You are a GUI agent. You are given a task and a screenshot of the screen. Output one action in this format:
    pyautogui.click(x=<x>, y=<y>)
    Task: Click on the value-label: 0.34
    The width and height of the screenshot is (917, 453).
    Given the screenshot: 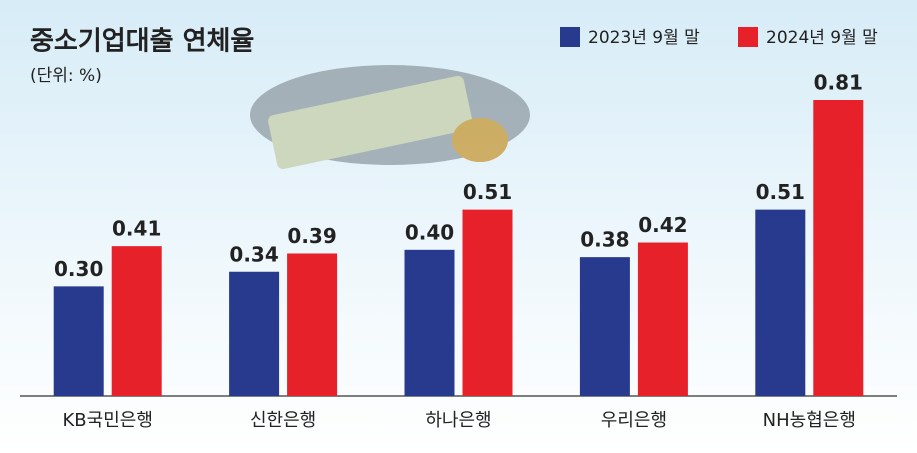 What is the action you would take?
    pyautogui.click(x=253, y=254)
    